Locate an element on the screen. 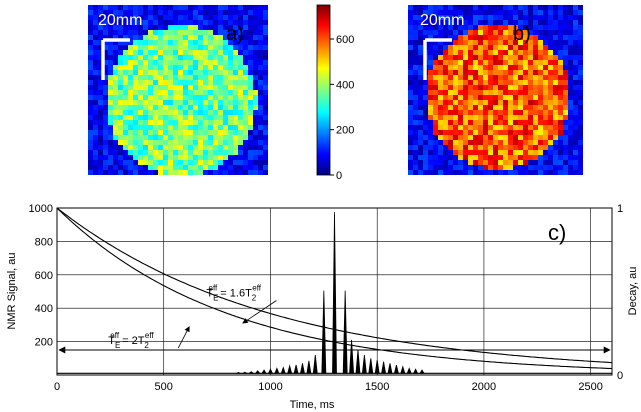  y-tick-label-right: 1 is located at coordinates (620, 209).